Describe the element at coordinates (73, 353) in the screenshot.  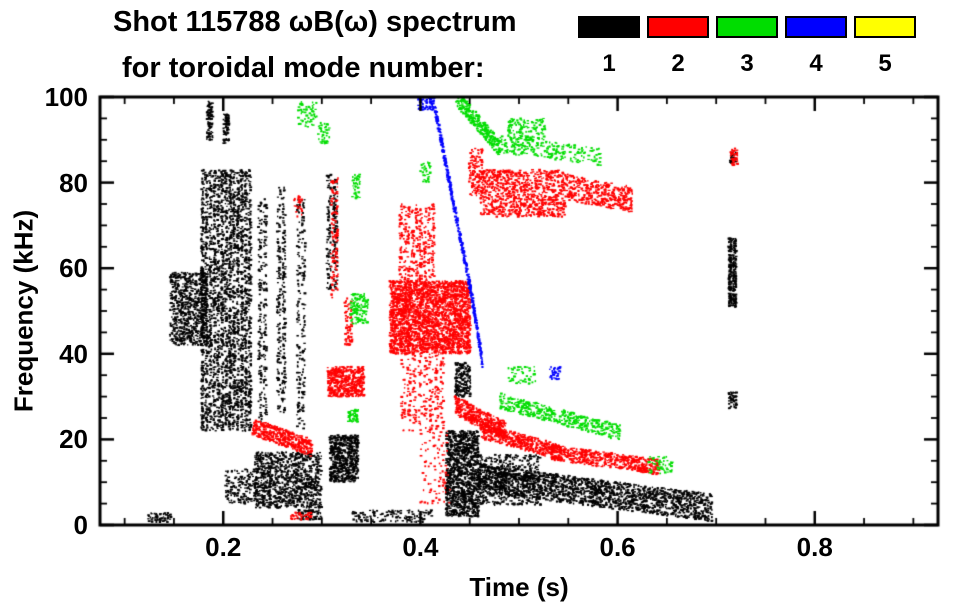
I see `y-tick-label: 40` at that location.